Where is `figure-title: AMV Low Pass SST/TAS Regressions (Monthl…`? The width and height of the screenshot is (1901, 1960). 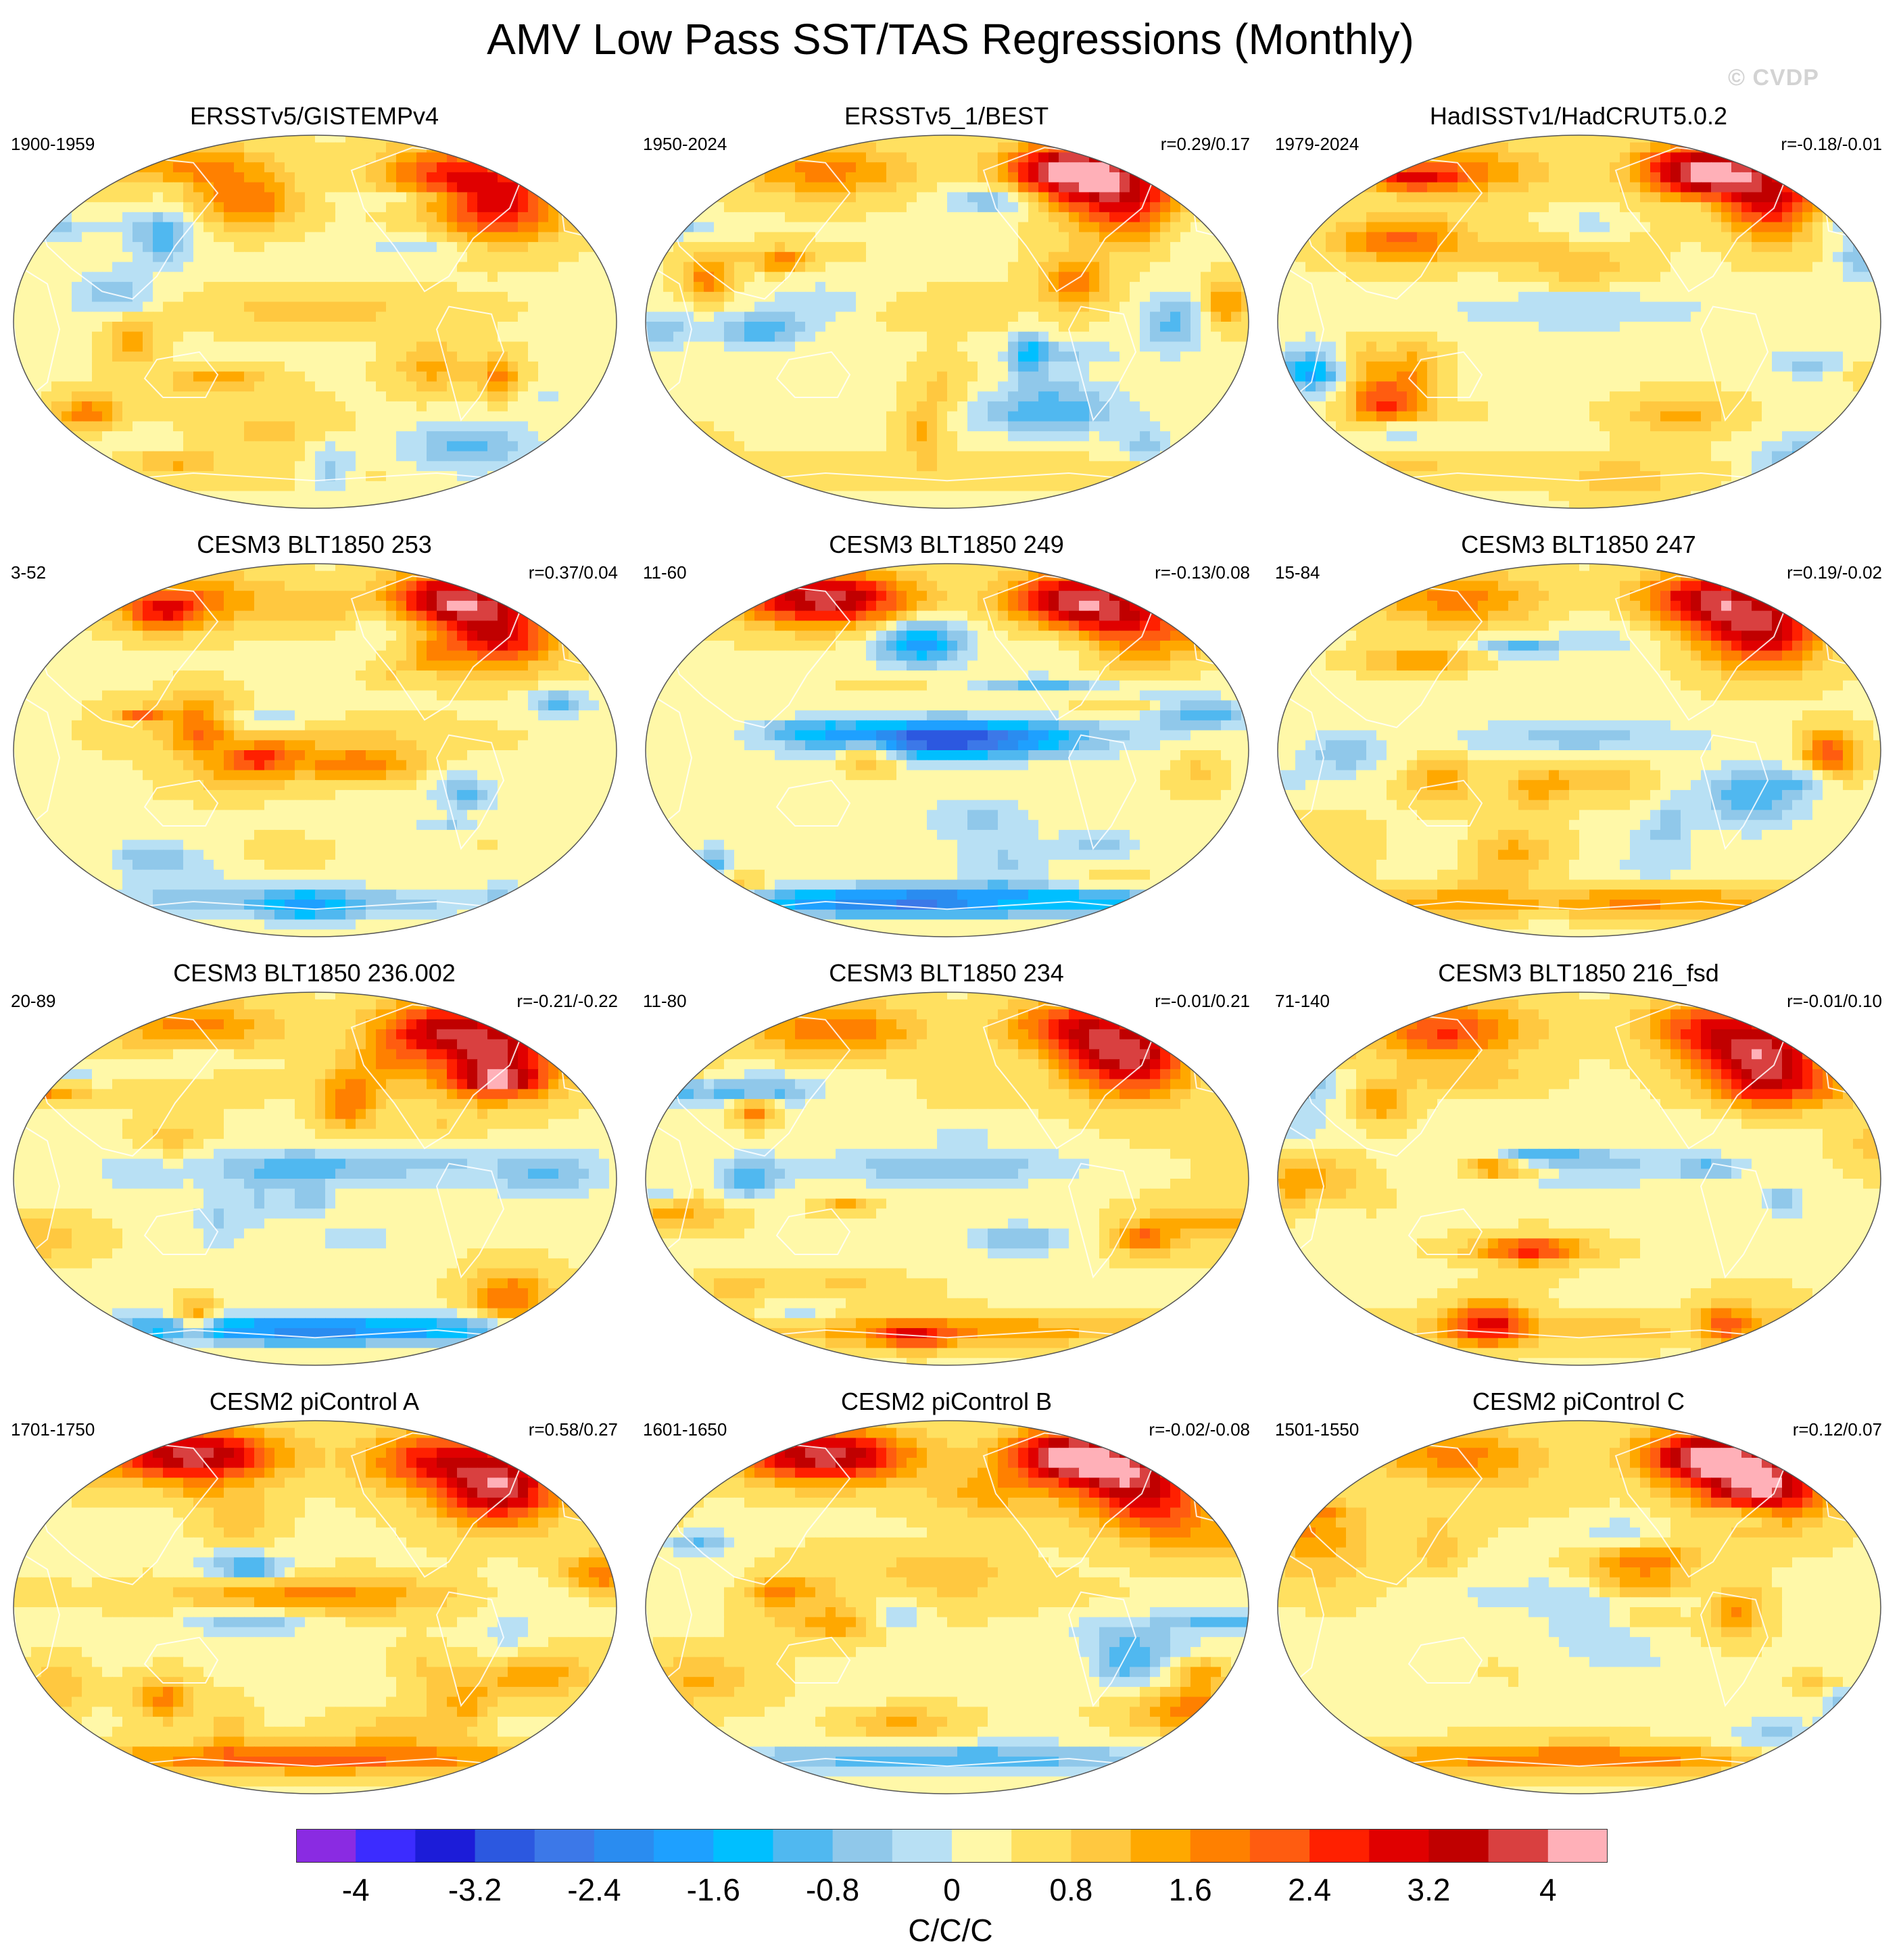 figure-title: AMV Low Pass SST/TAS Regressions (Monthl… is located at coordinates (950, 39).